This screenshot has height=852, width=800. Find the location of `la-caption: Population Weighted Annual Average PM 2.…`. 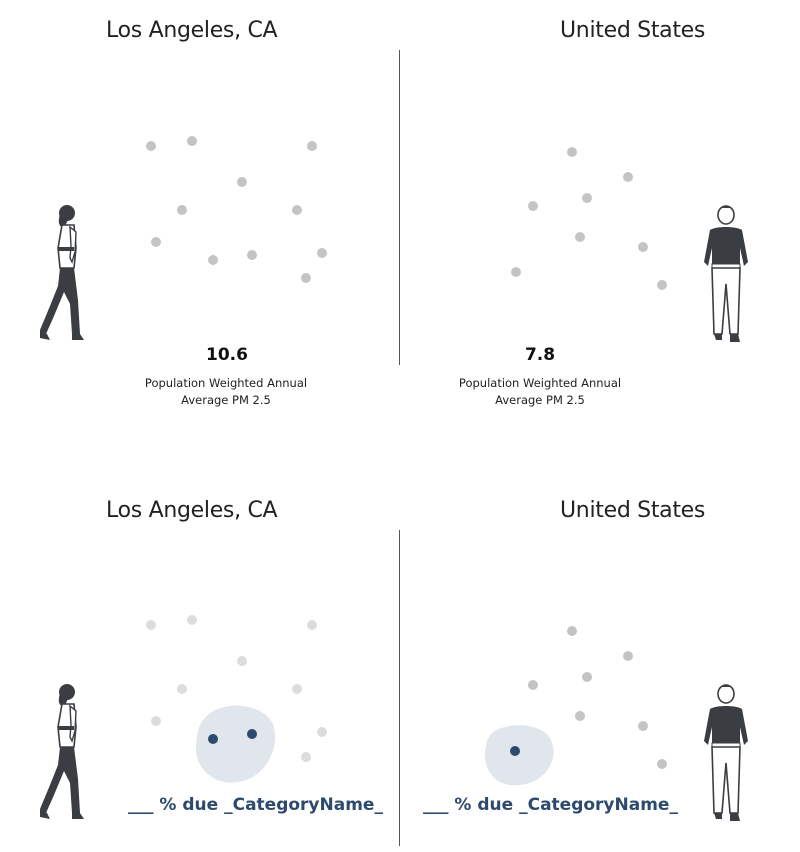

la-caption: Population Weighted Annual Average PM 2.… is located at coordinates (226, 392).